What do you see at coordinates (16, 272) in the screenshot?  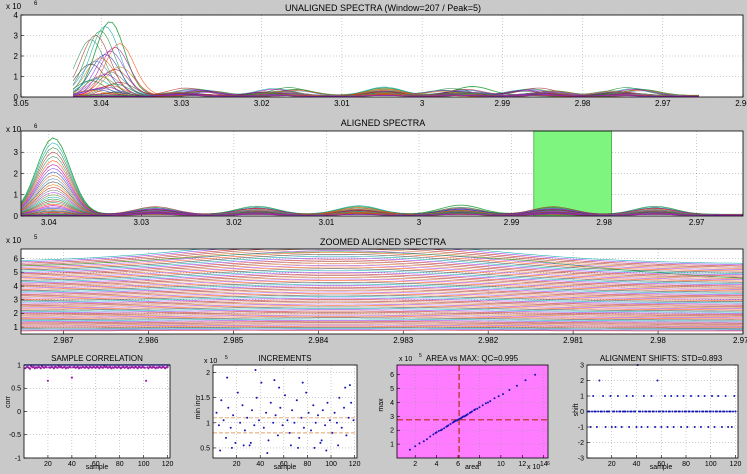 I see `zoomed-ytick-label: 5` at bounding box center [16, 272].